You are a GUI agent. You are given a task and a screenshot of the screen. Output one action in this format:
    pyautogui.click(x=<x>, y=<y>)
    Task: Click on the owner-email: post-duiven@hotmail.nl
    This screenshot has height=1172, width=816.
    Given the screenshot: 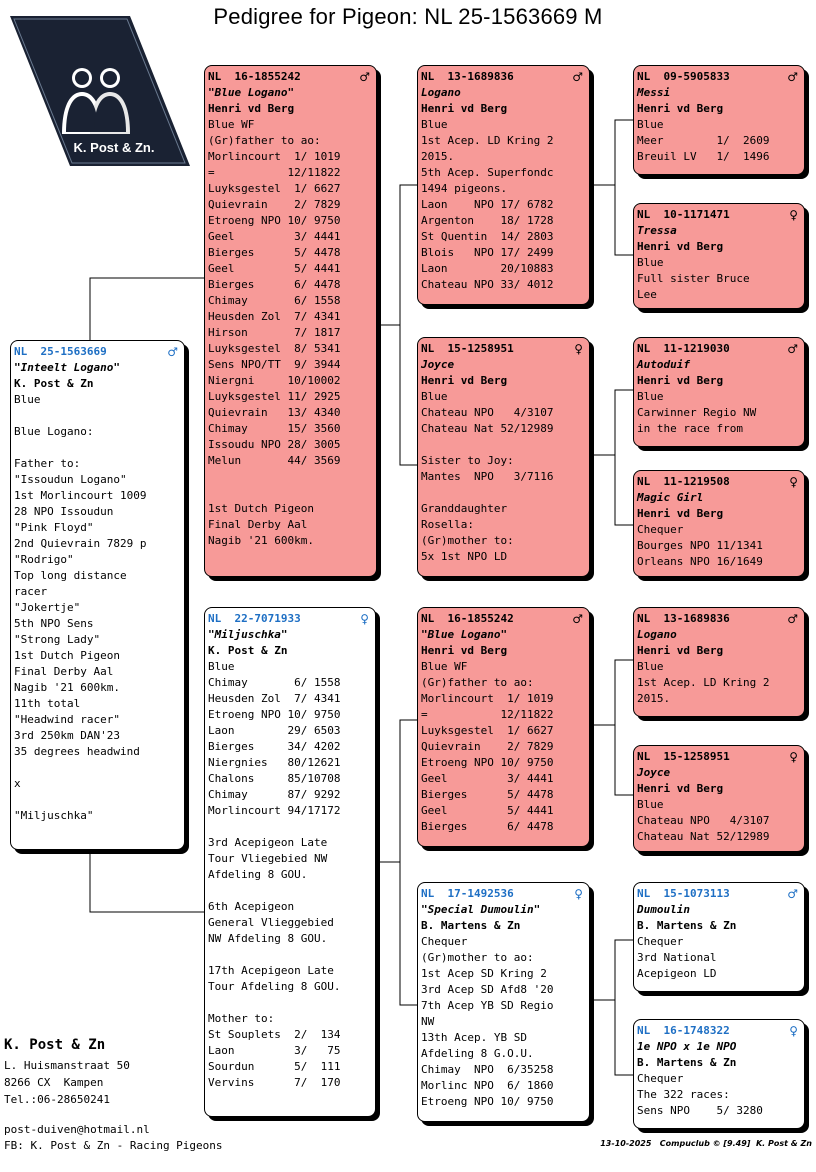 What is the action you would take?
    pyautogui.click(x=77, y=1129)
    